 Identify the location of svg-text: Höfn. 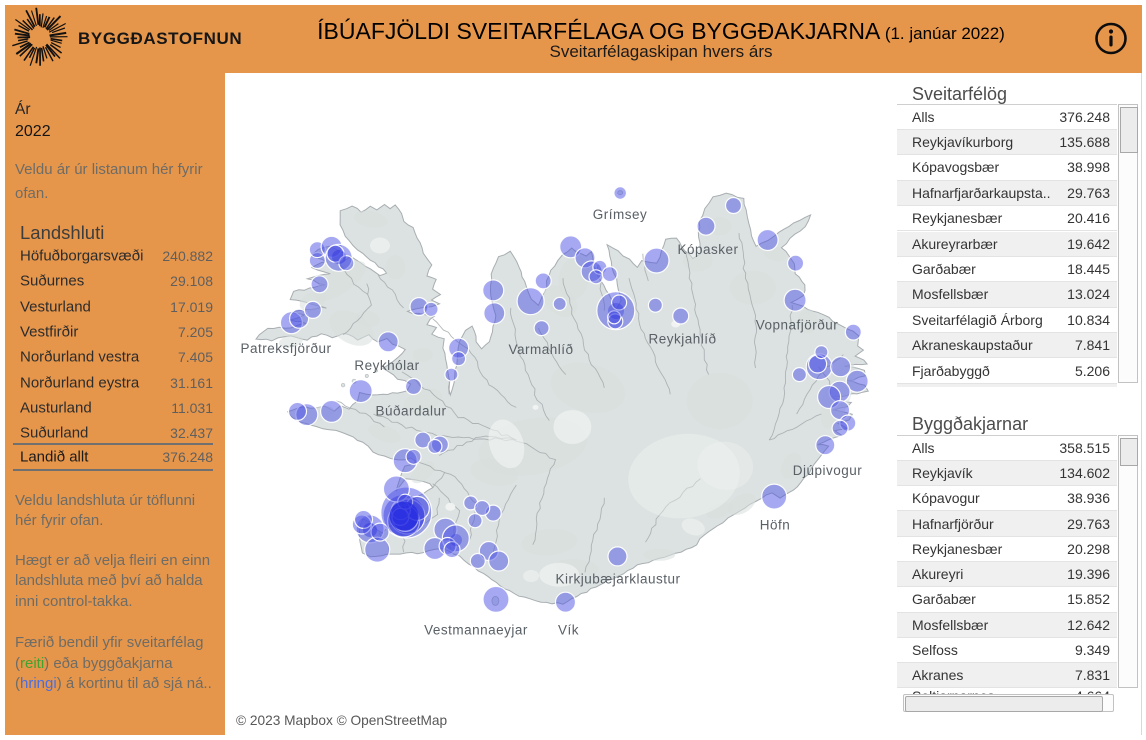
(775, 525).